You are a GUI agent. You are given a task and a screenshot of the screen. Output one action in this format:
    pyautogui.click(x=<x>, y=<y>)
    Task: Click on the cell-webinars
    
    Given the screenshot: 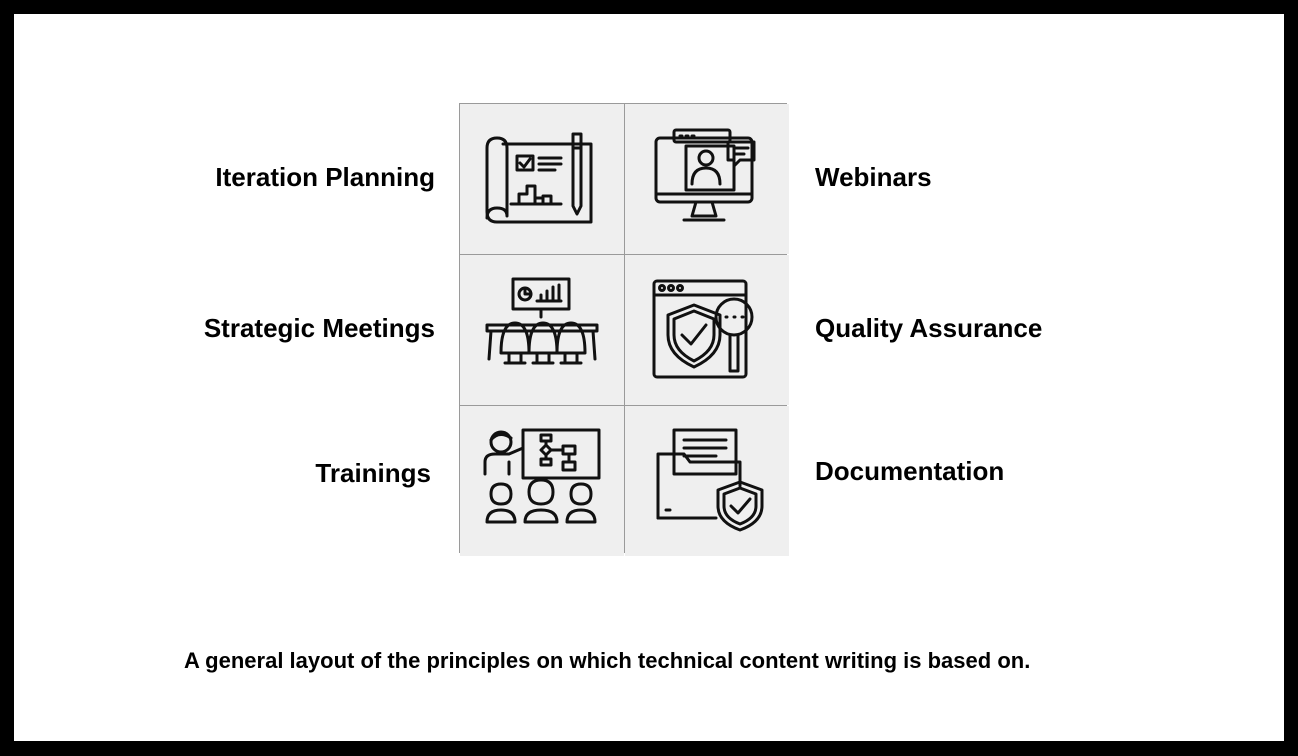 What is the action you would take?
    pyautogui.click(x=707, y=179)
    